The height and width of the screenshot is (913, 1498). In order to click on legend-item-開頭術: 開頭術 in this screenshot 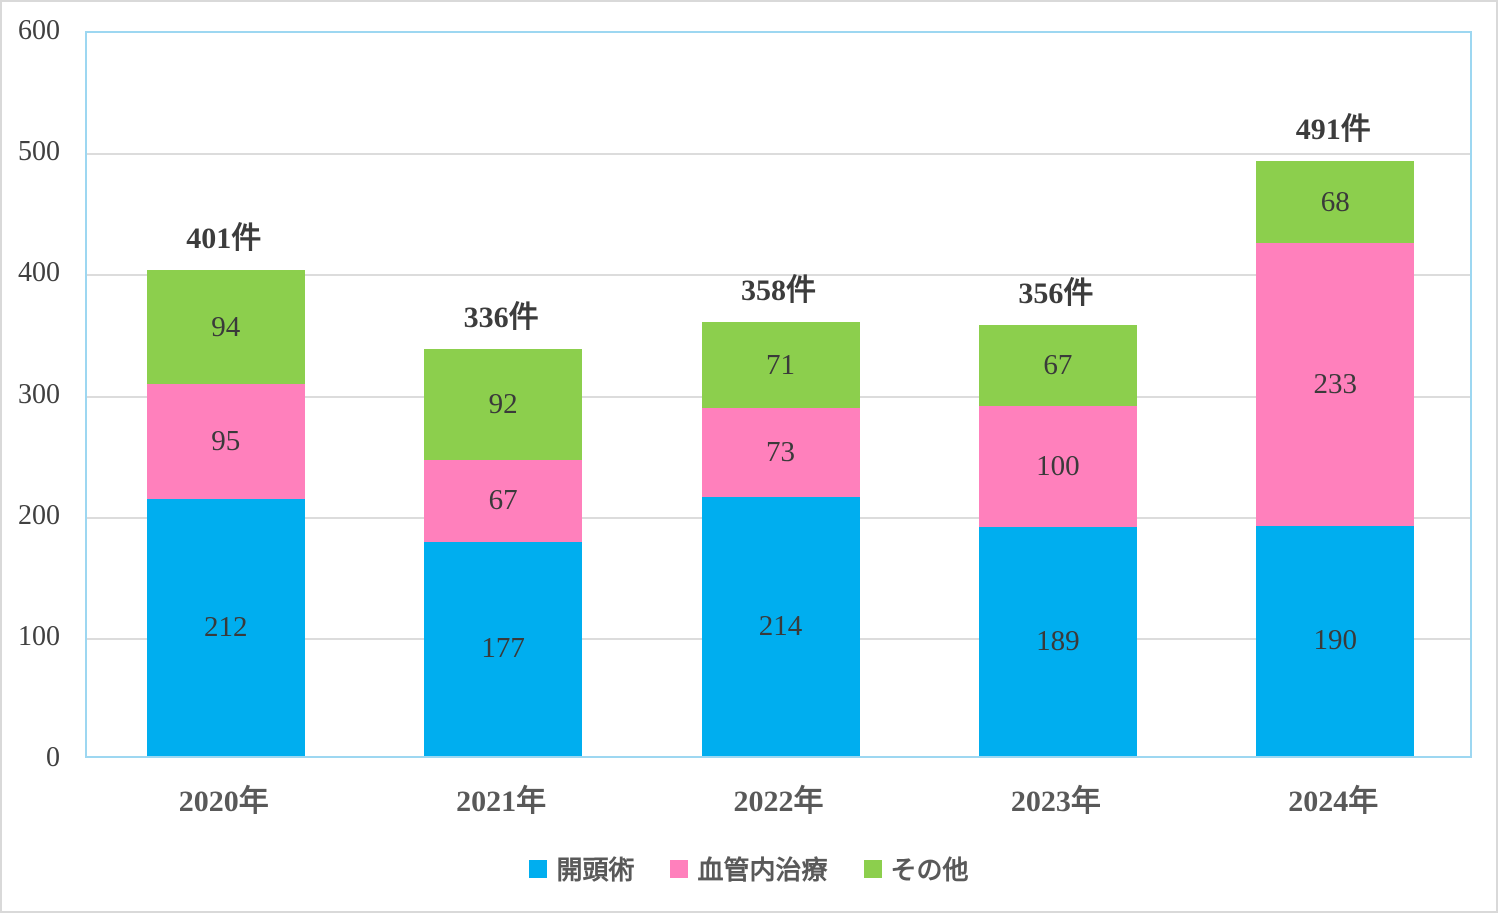, I will do `click(581, 868)`.